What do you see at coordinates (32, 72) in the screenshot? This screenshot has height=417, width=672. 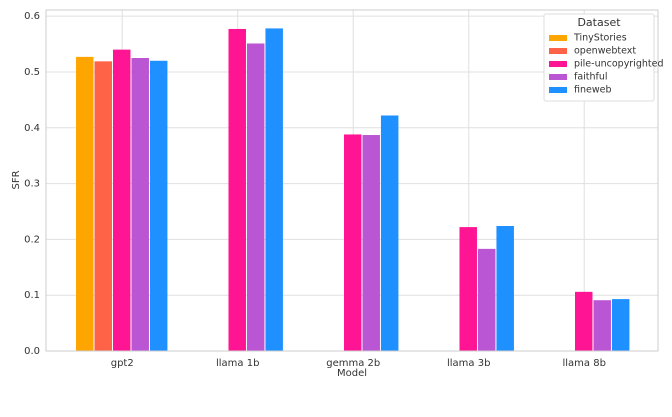 I see `y-tick-label: 0.5` at bounding box center [32, 72].